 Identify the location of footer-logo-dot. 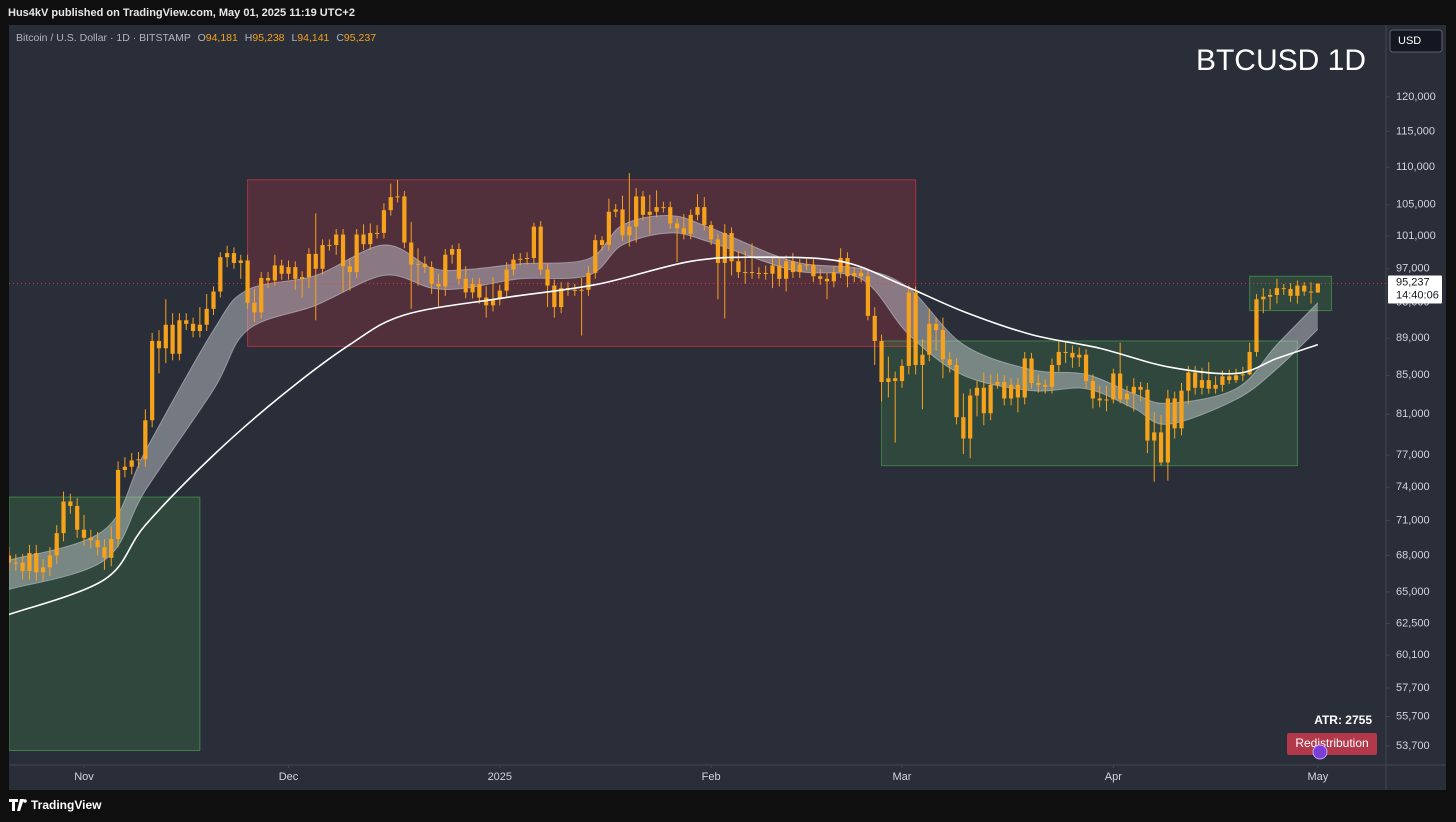
(25, 801).